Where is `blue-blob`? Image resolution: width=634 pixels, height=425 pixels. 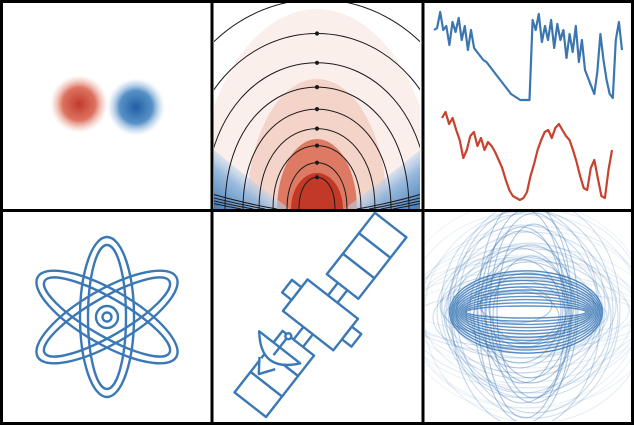
blue-blob is located at coordinates (136, 107).